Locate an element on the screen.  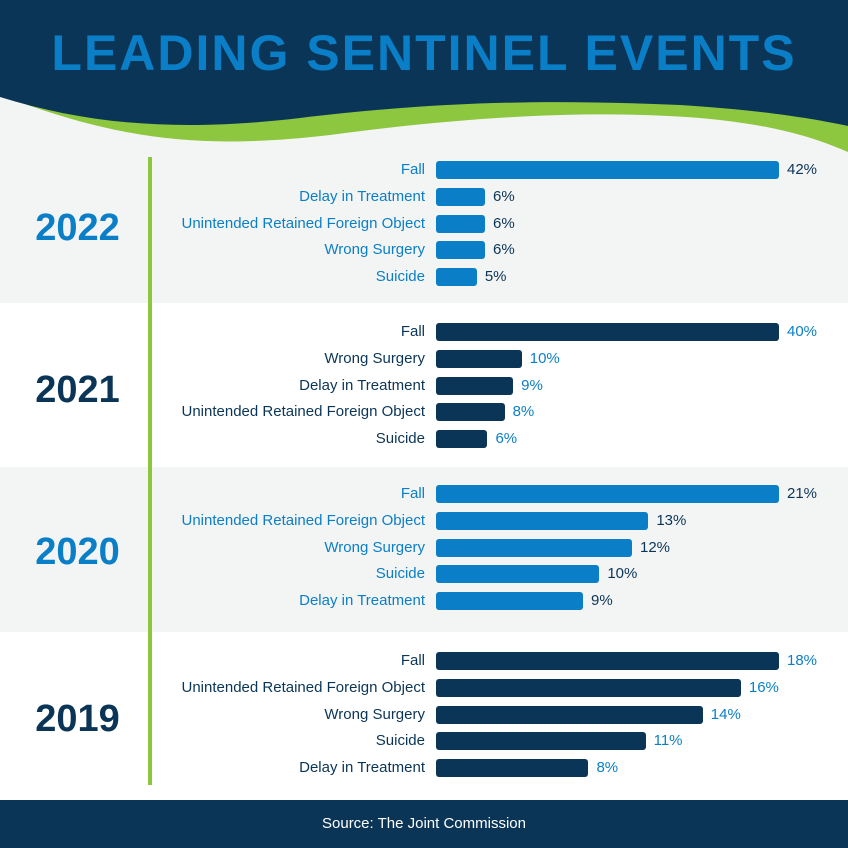
bar-row: Wrong Surgery 14% is located at coordinates (424, 715).